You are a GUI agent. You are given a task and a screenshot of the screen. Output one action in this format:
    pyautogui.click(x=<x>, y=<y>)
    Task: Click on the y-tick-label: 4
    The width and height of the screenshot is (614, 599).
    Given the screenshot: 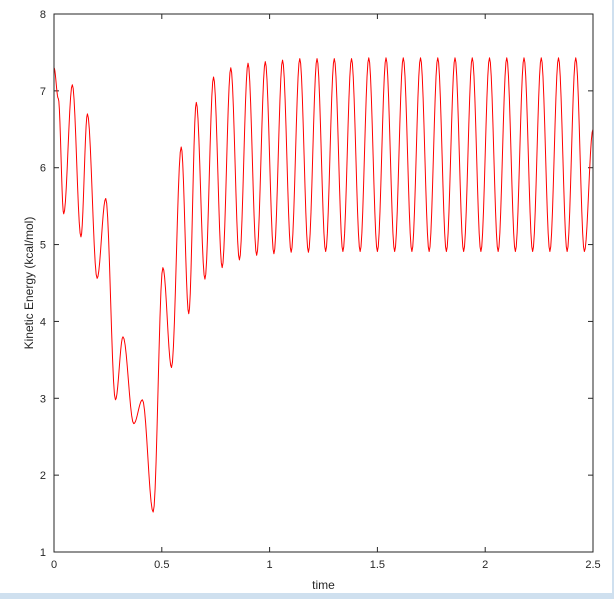 What is the action you would take?
    pyautogui.click(x=43, y=322)
    